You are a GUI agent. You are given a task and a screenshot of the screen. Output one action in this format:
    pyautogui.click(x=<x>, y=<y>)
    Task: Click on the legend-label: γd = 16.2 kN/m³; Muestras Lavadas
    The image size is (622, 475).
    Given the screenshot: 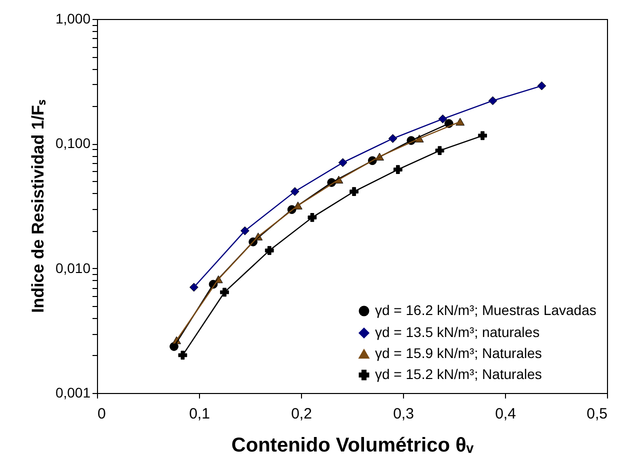 What is the action you would take?
    pyautogui.click(x=485, y=310)
    